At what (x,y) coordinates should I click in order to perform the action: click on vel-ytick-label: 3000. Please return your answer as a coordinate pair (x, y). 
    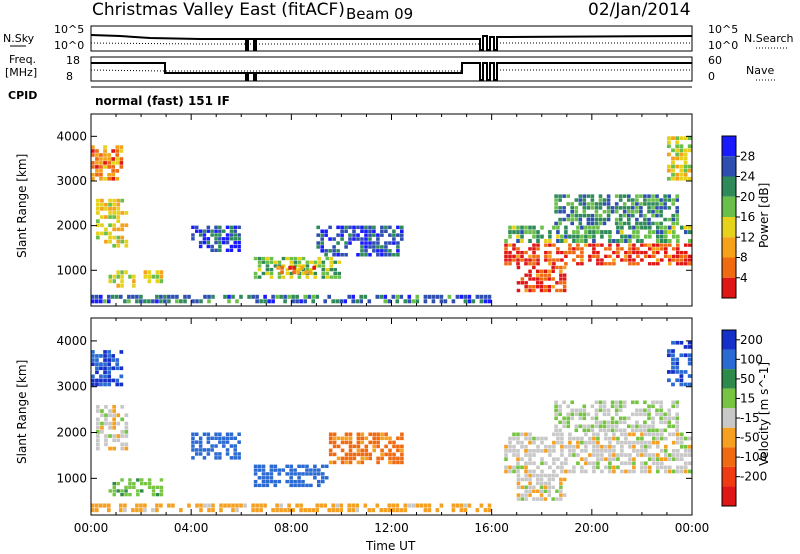
    Looking at the image, I should click on (71, 387).